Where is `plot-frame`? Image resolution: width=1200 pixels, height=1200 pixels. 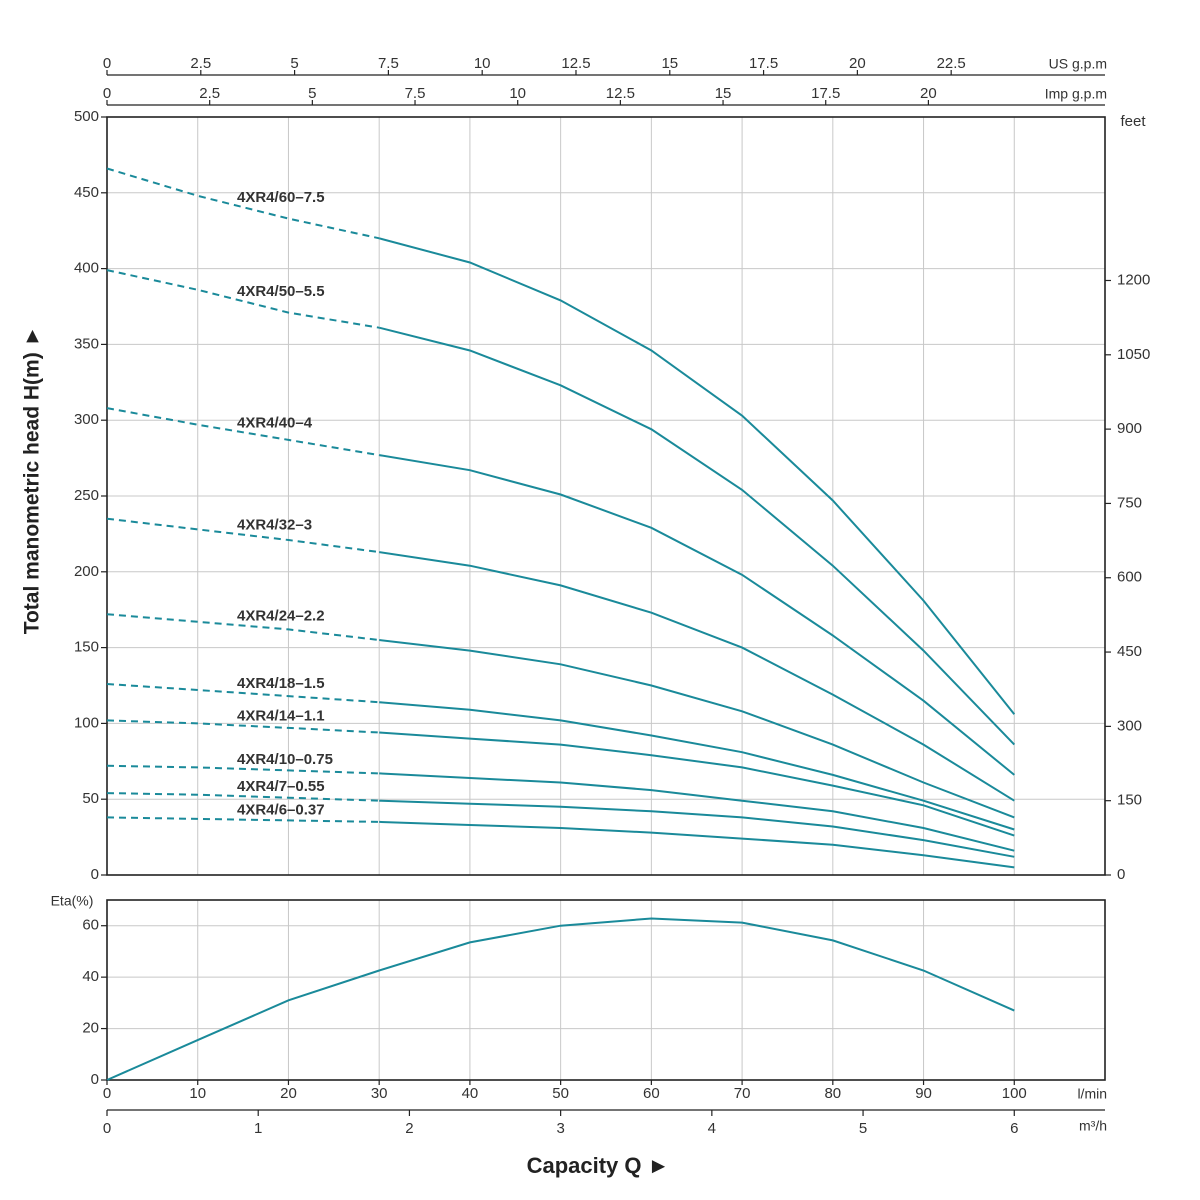 plot-frame is located at coordinates (606, 990).